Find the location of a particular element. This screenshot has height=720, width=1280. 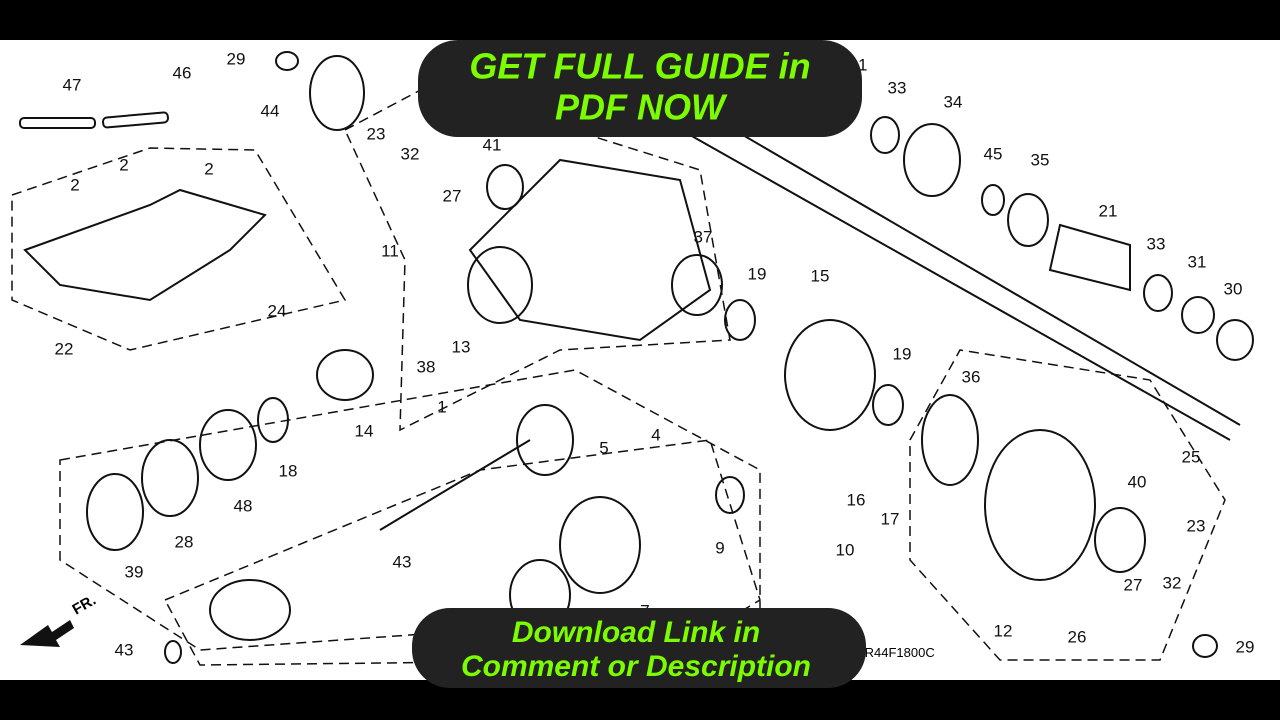

part-label: 45 is located at coordinates (993, 153).